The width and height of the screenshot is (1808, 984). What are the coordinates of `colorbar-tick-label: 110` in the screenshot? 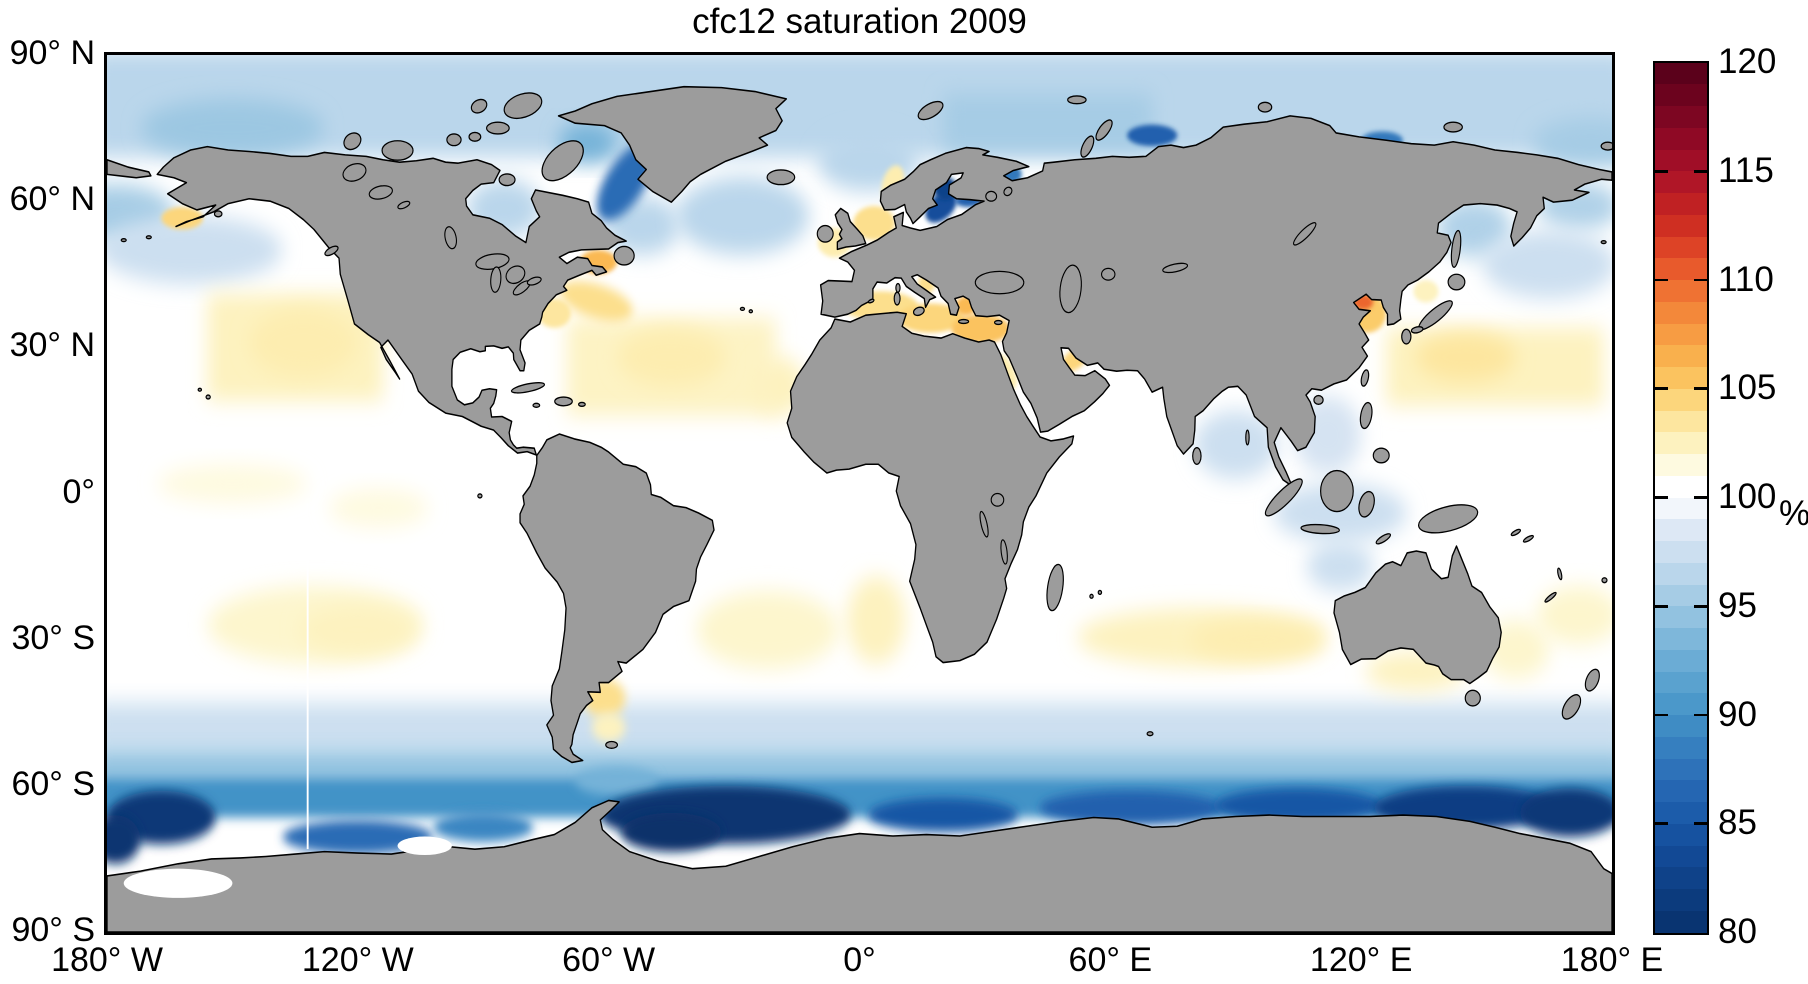 It's located at (1746, 279).